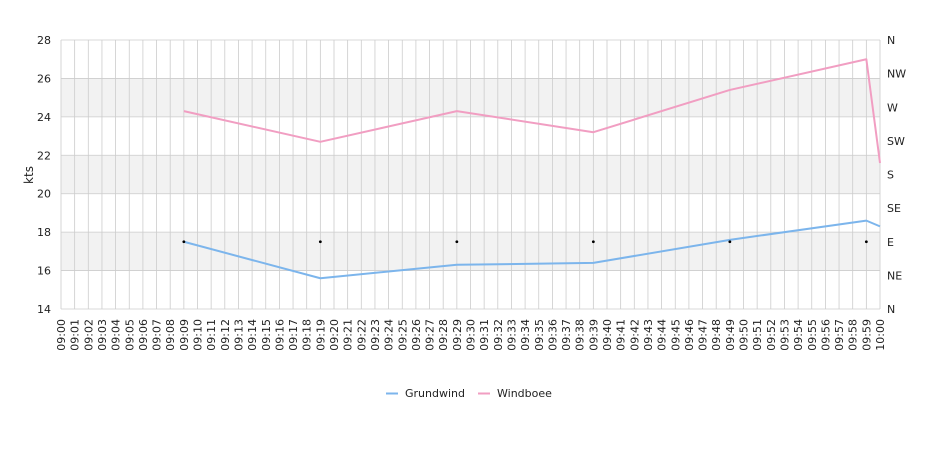 The width and height of the screenshot is (940, 454). Describe the element at coordinates (44, 194) in the screenshot. I see `y-tick-label: 20` at that location.